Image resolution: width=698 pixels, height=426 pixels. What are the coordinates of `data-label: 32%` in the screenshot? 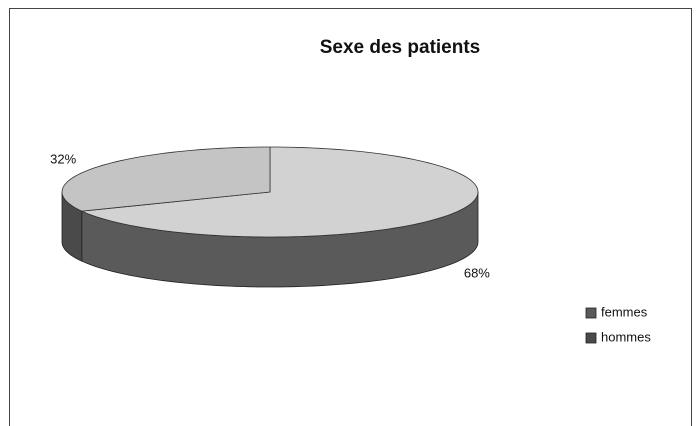 It's located at (63, 158).